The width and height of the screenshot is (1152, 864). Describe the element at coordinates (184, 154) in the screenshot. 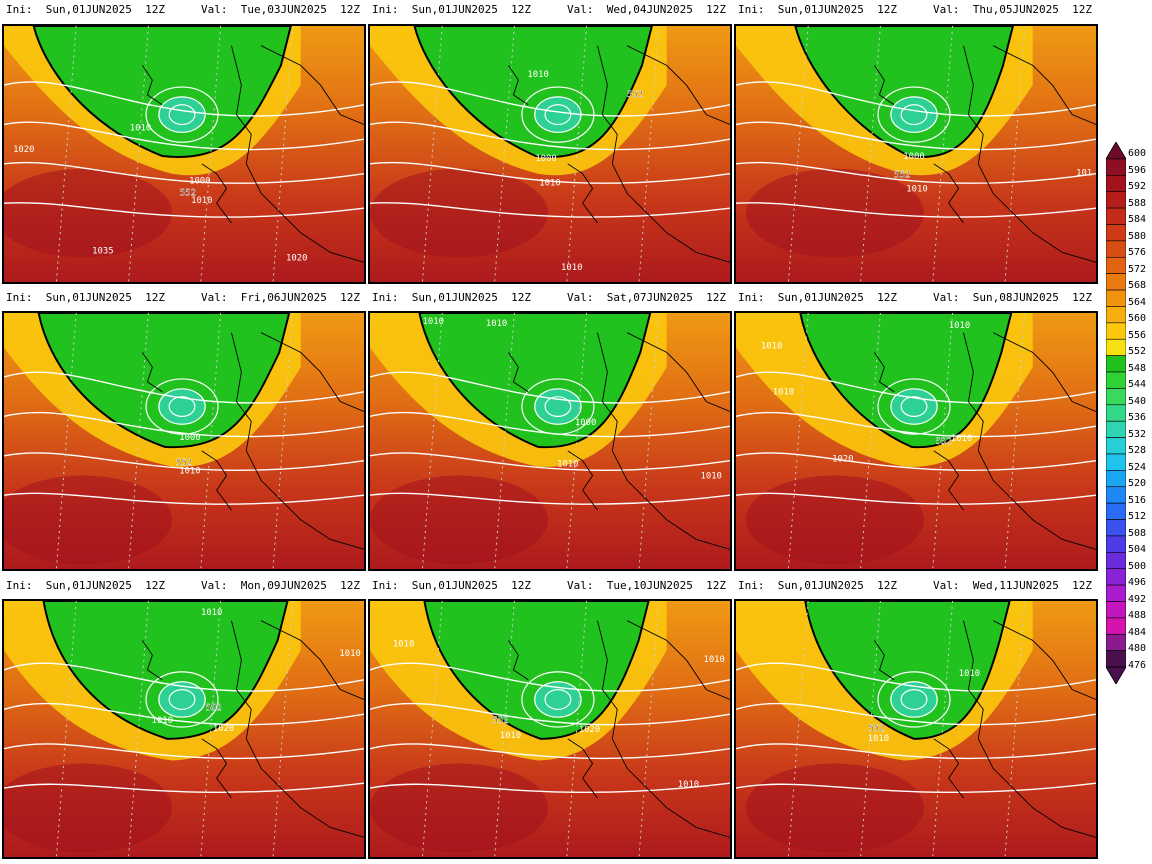

I see `forecast-map-panel: 1010102010005521010103510201010` at that location.